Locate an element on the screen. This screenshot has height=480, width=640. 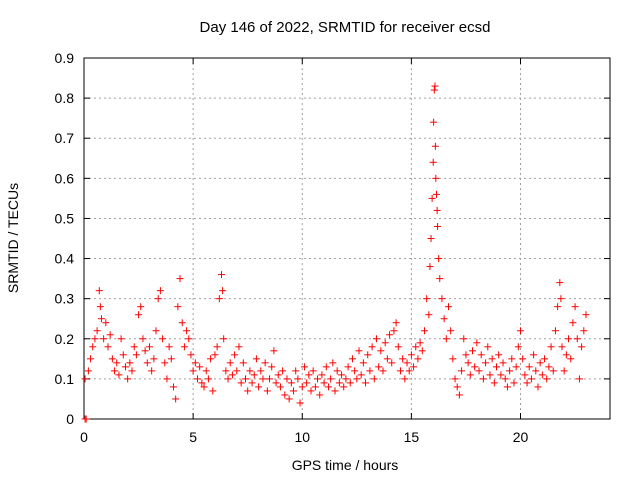
x-axis-label: GPS time / hours is located at coordinates (345, 465).